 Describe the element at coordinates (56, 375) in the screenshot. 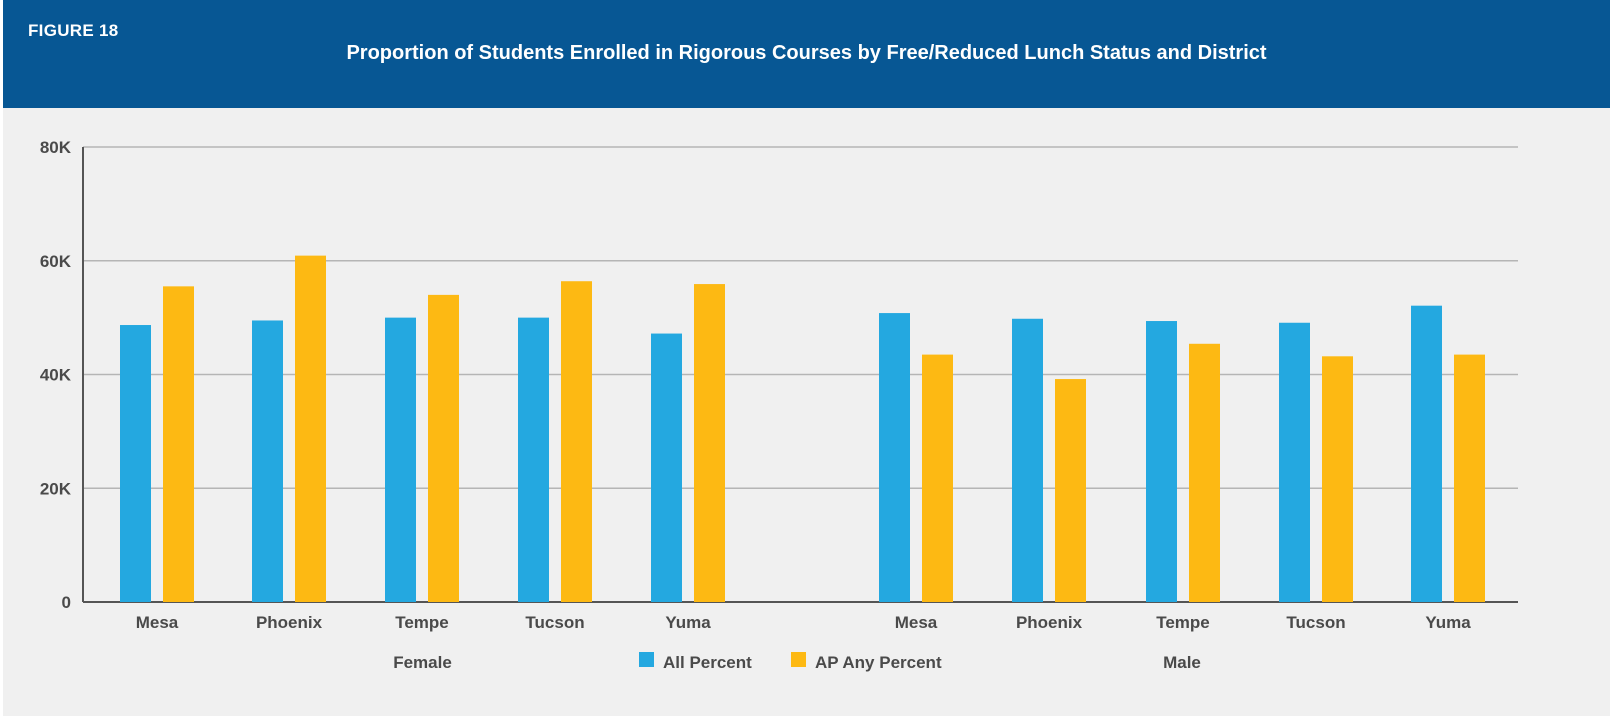

I see `y-tick-label: 40K` at that location.